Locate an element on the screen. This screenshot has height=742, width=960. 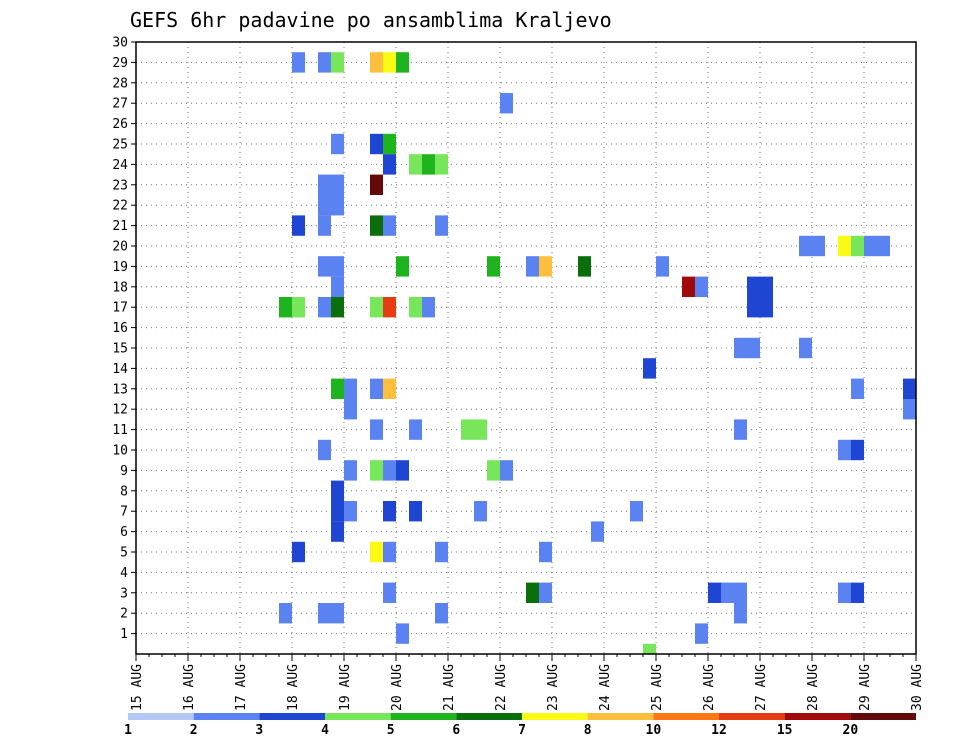
colorbar-label: 10 is located at coordinates (654, 730).